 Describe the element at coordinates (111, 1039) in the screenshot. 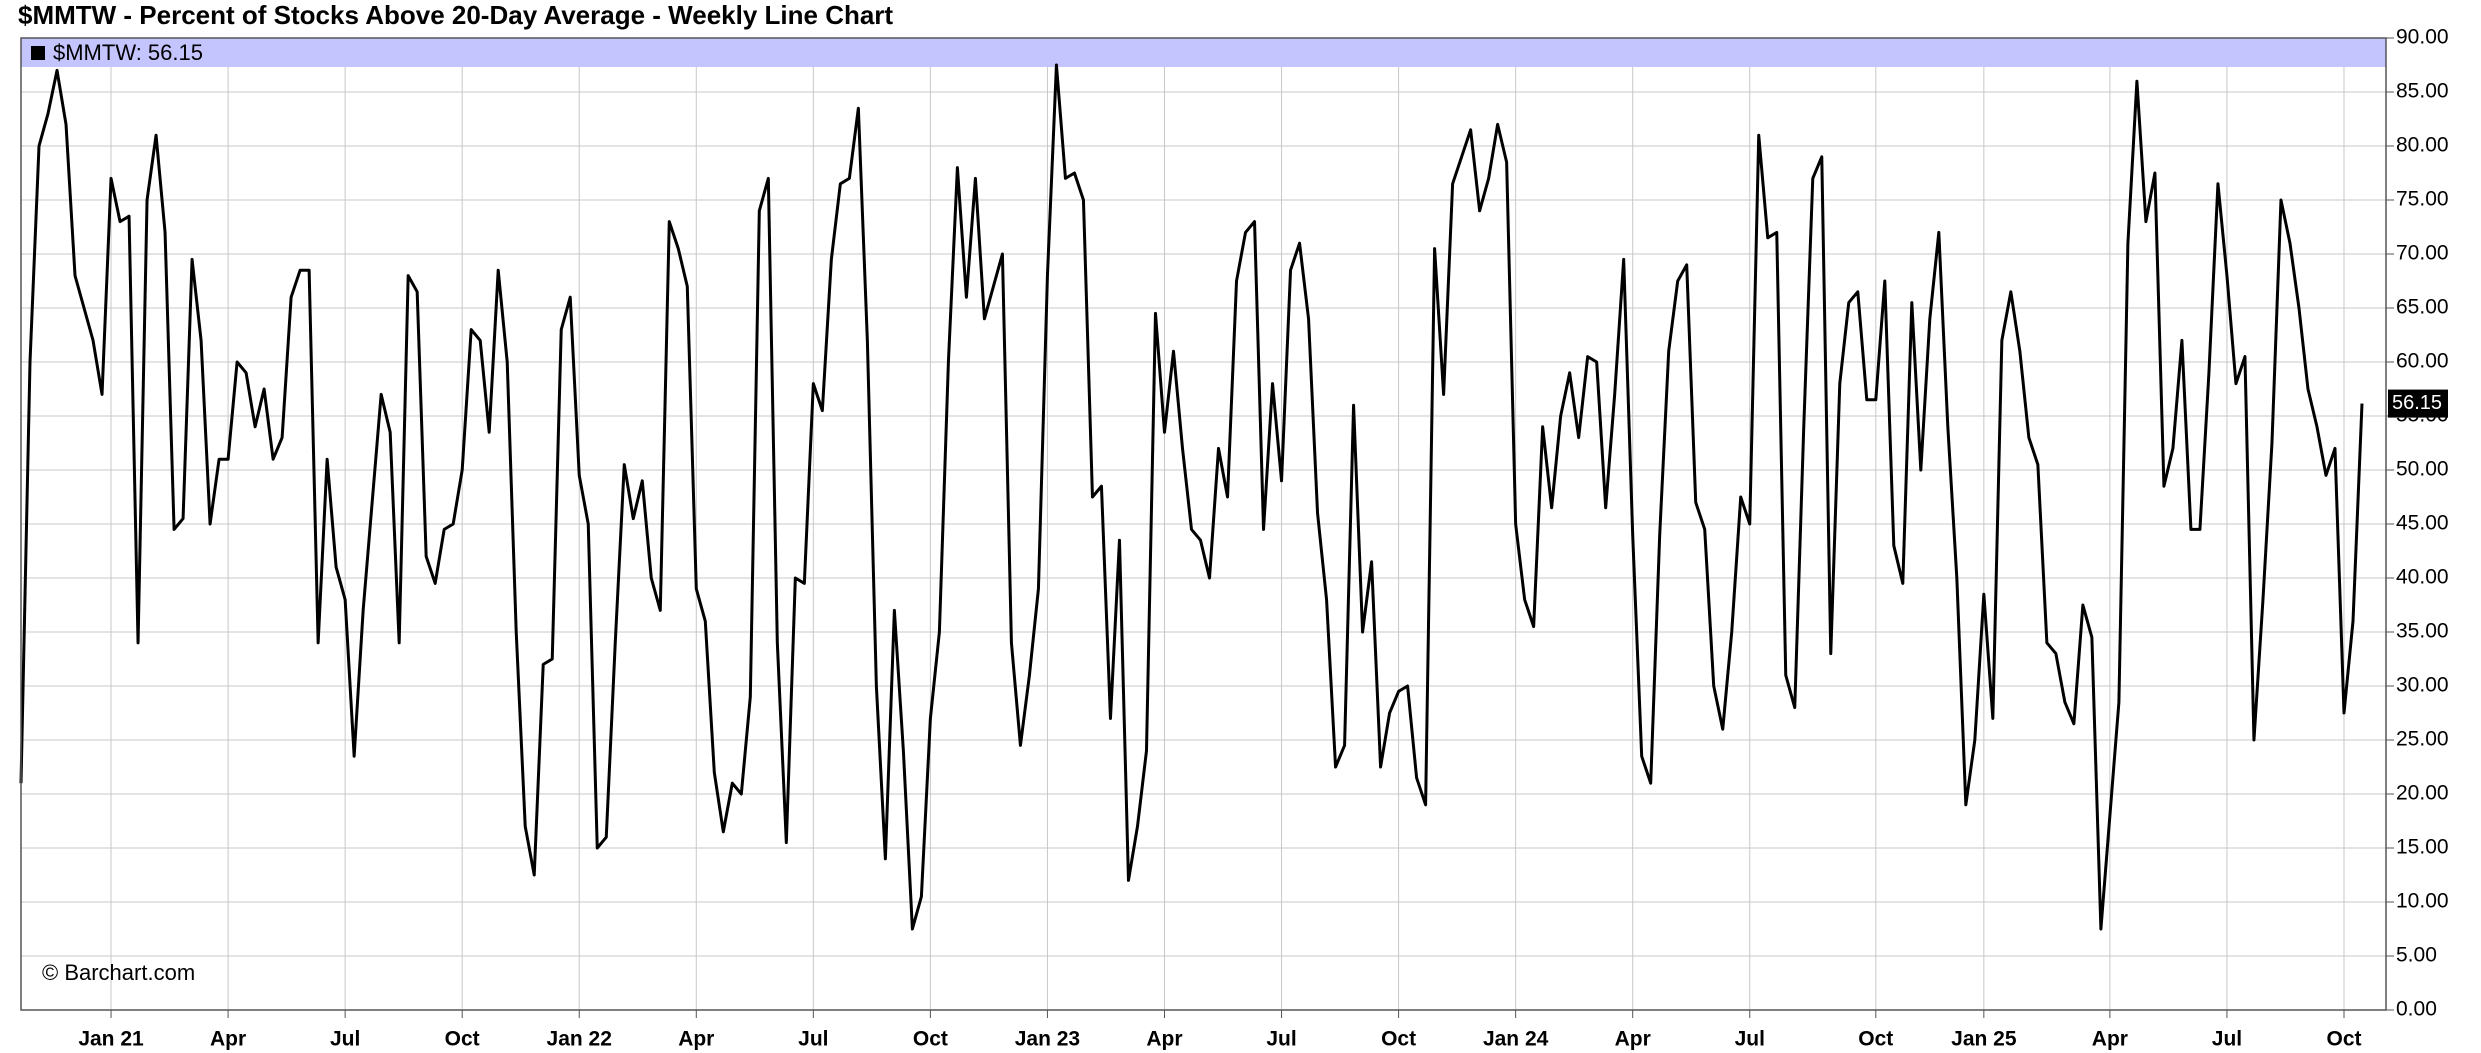

I see `x-tick-label: Jan 21` at that location.